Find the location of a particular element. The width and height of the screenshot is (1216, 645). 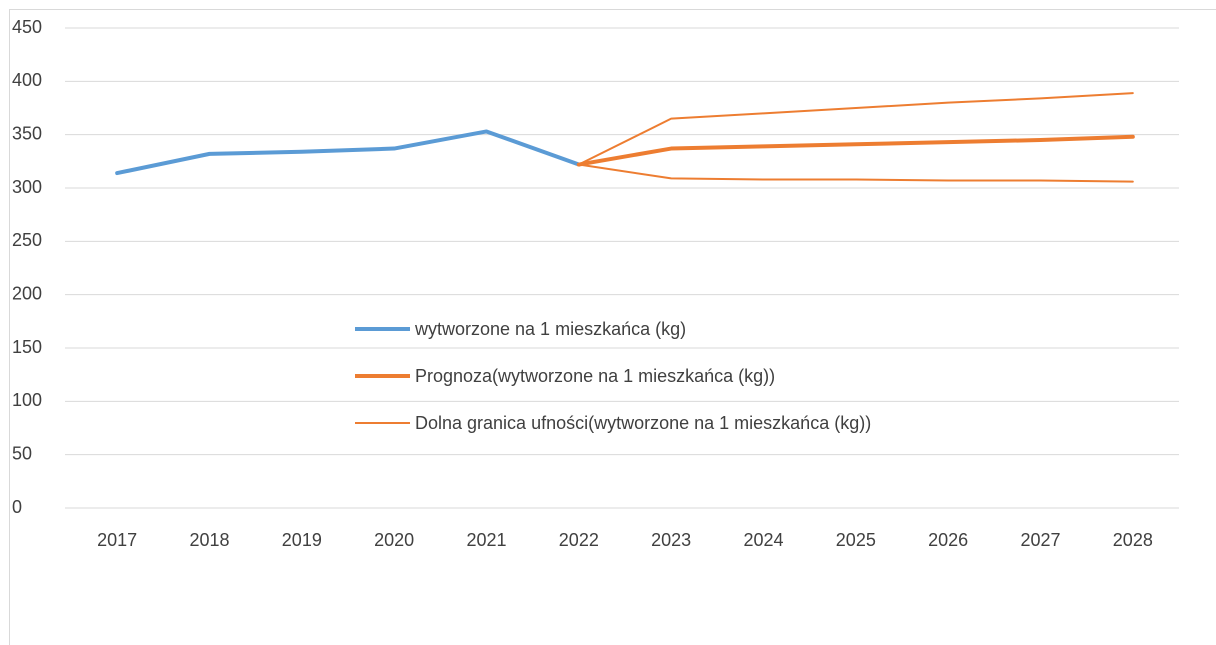

x-tick-label: 2019 is located at coordinates (302, 540).